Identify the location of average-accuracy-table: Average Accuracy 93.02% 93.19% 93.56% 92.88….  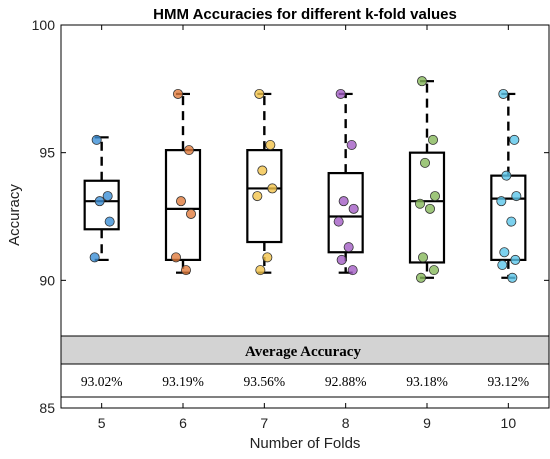
(305, 366).